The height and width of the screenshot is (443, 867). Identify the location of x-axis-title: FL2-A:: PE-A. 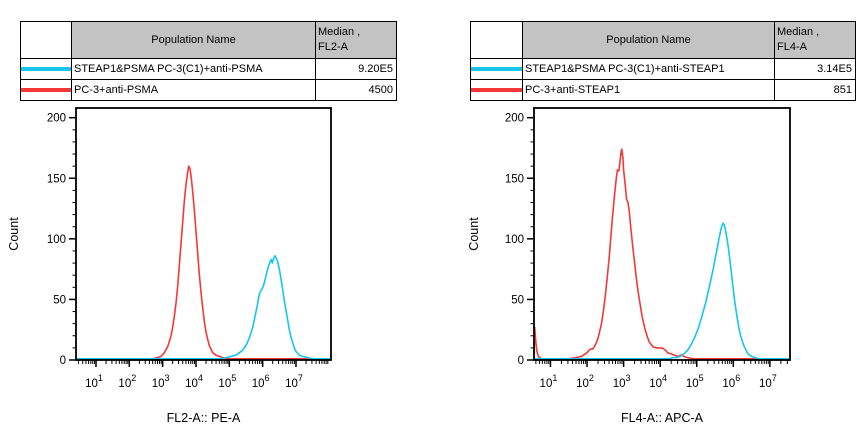
(204, 418).